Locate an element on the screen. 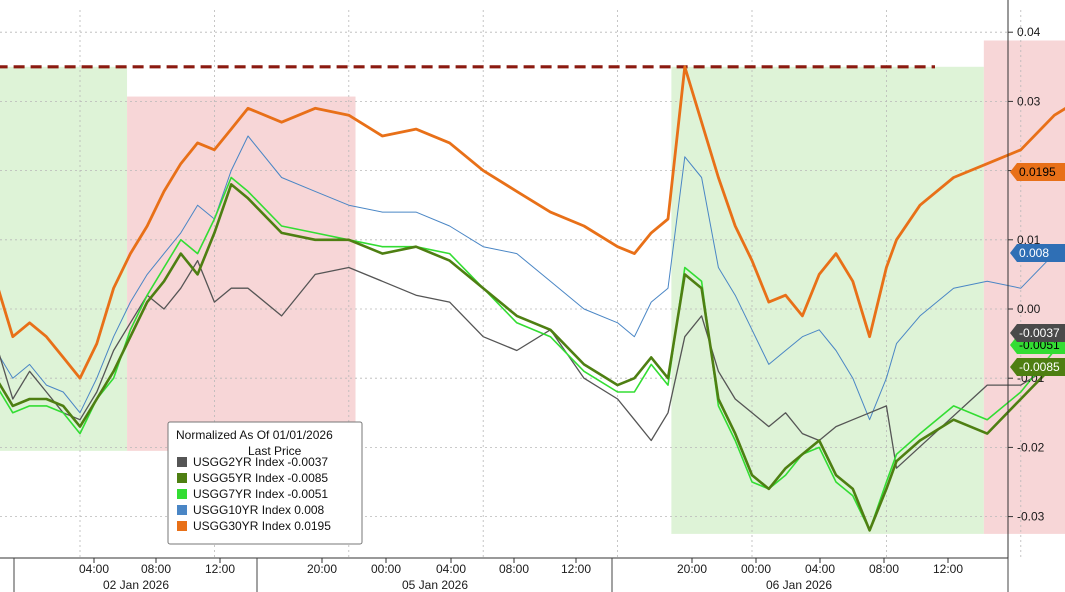  legend-series-value-1: -0.0085 is located at coordinates (307, 478).